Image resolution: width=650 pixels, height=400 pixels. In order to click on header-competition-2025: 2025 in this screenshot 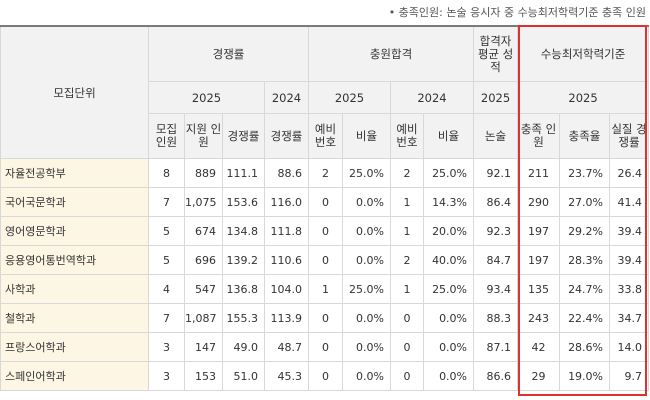, I will do `click(206, 97)`.